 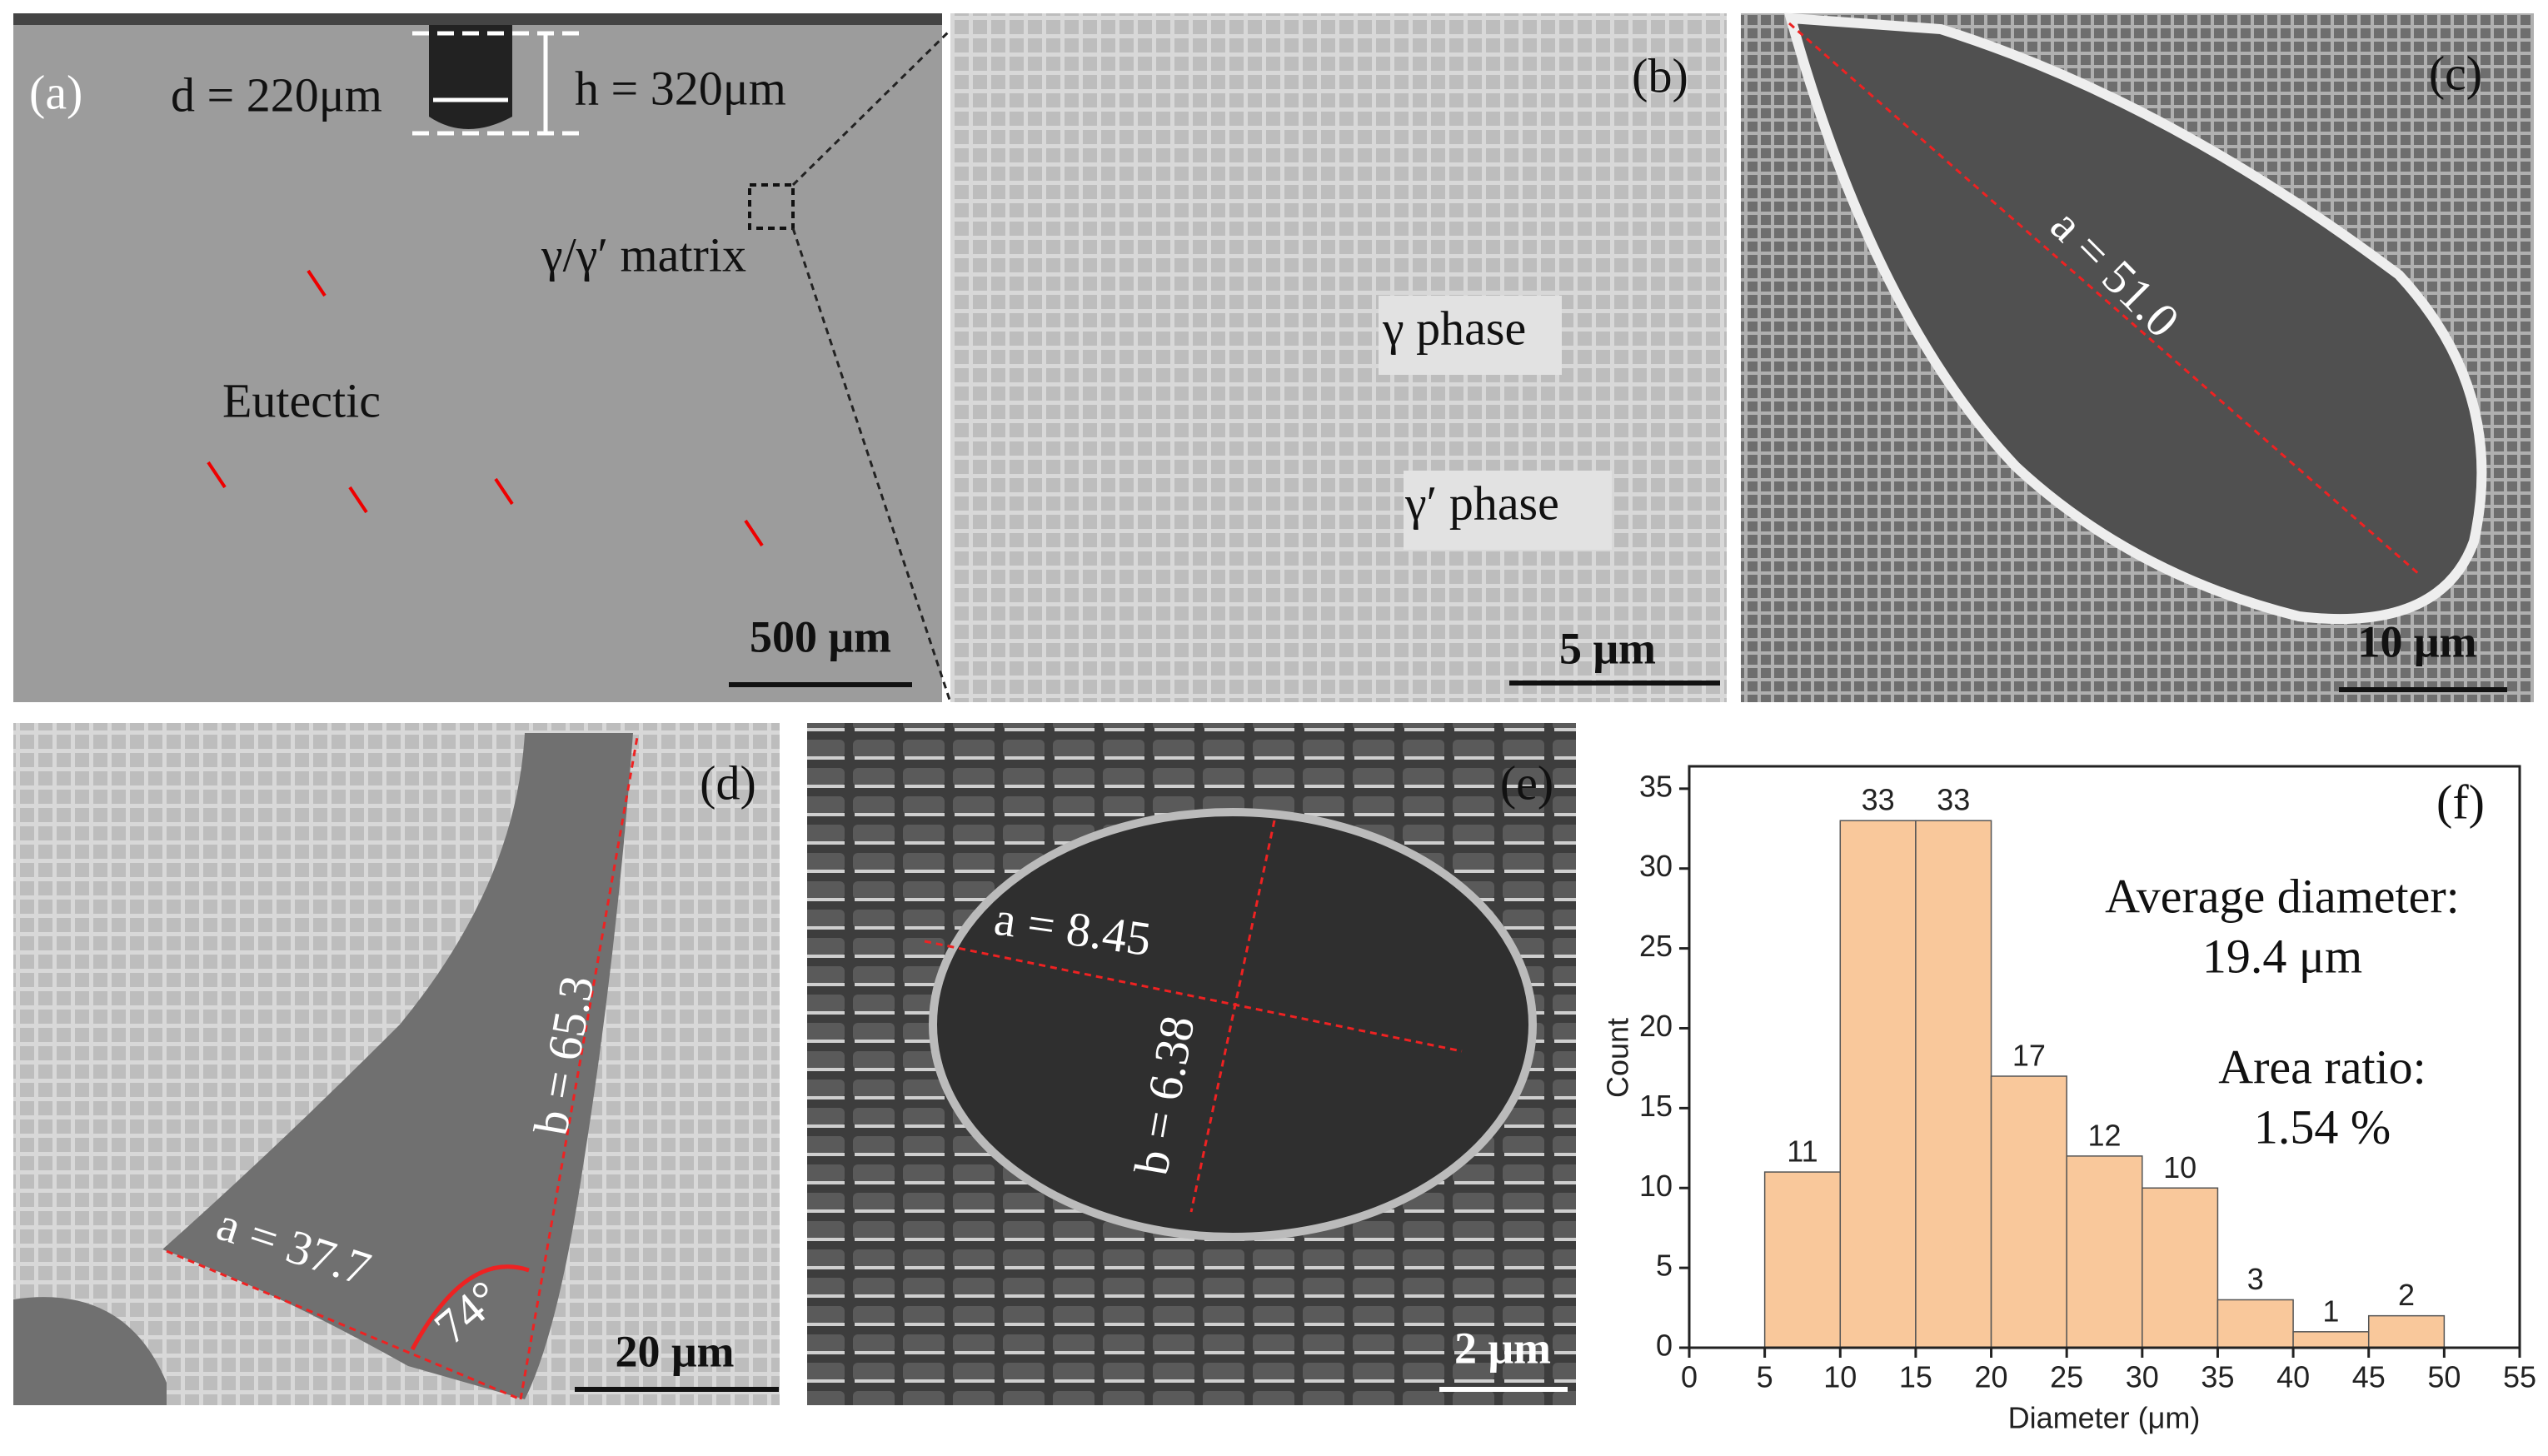 I want to click on y-tick-label: 30, so click(x=1656, y=866).